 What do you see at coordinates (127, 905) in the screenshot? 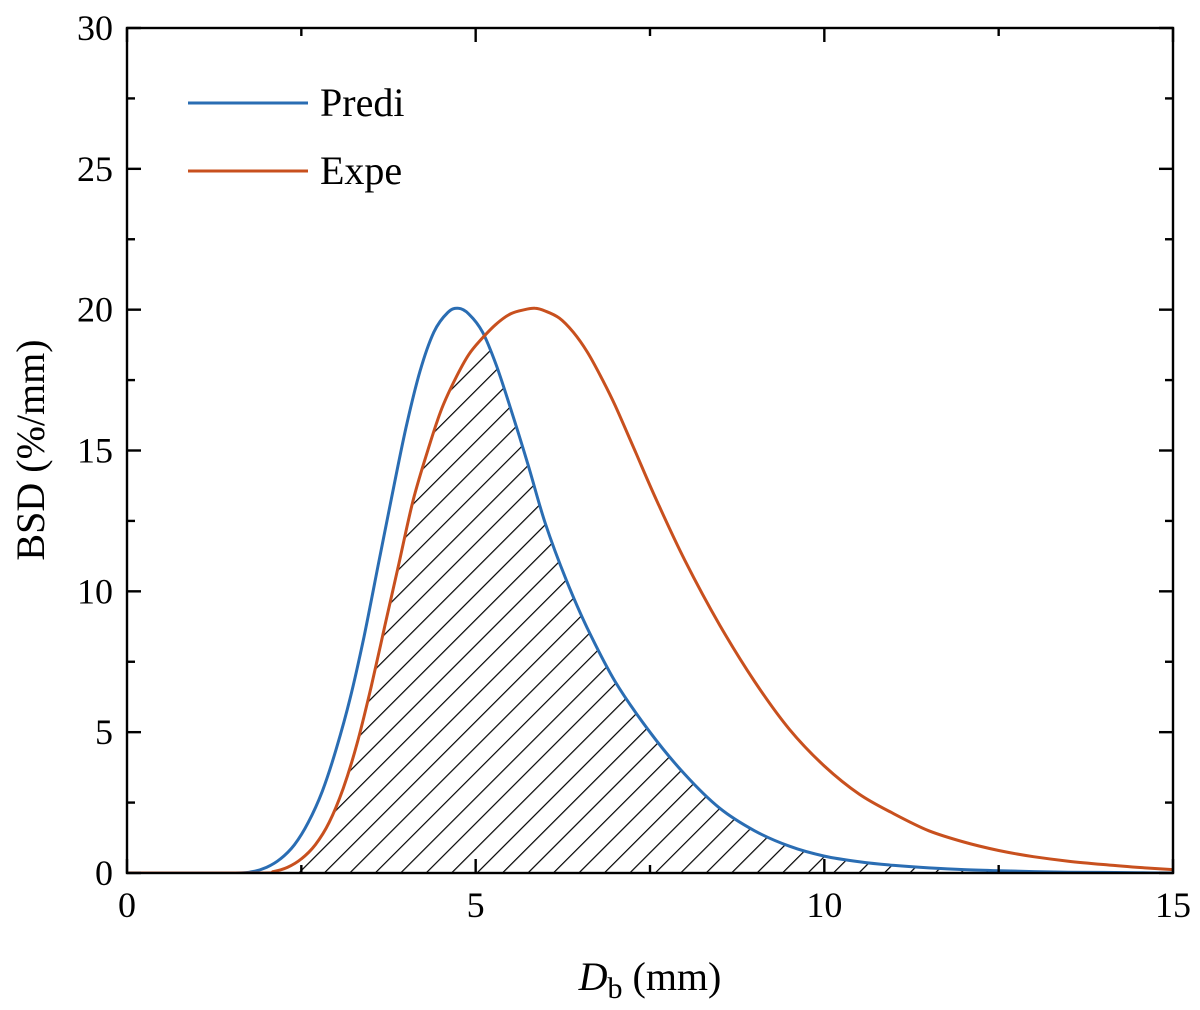
I see `x-tick-label: 0` at bounding box center [127, 905].